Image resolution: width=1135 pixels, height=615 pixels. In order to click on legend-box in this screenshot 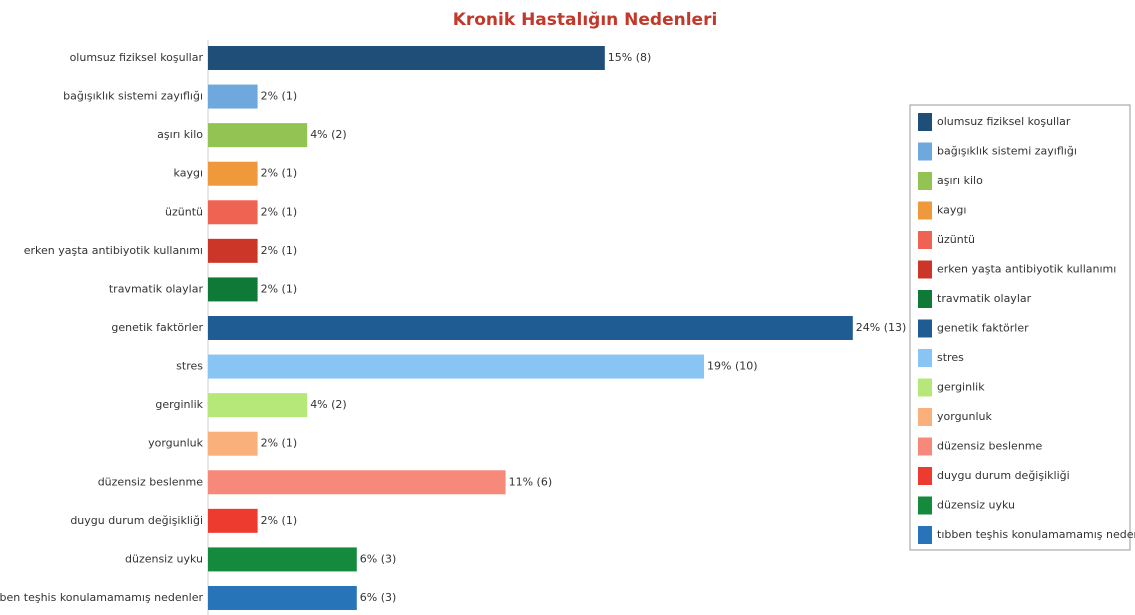, I will do `click(1020, 327)`.